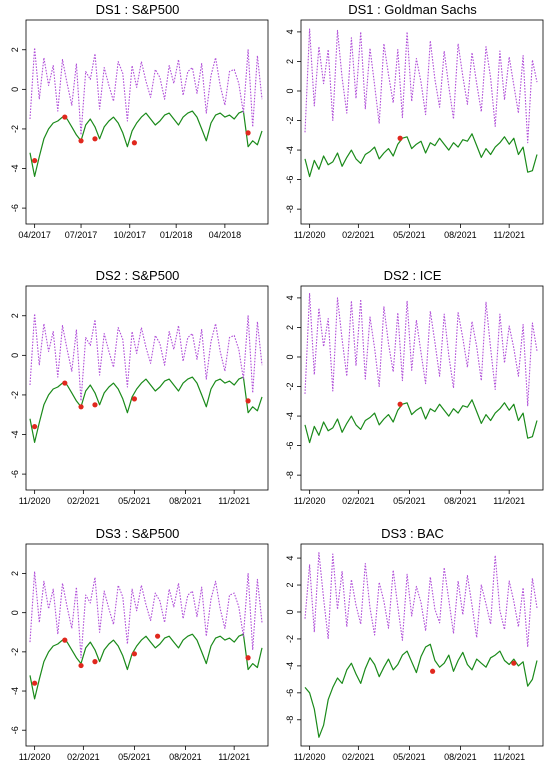 Image resolution: width=550 pixels, height=775 pixels. What do you see at coordinates (137, 533) in the screenshot?
I see `chart-title: DS3 : S&P500` at bounding box center [137, 533].